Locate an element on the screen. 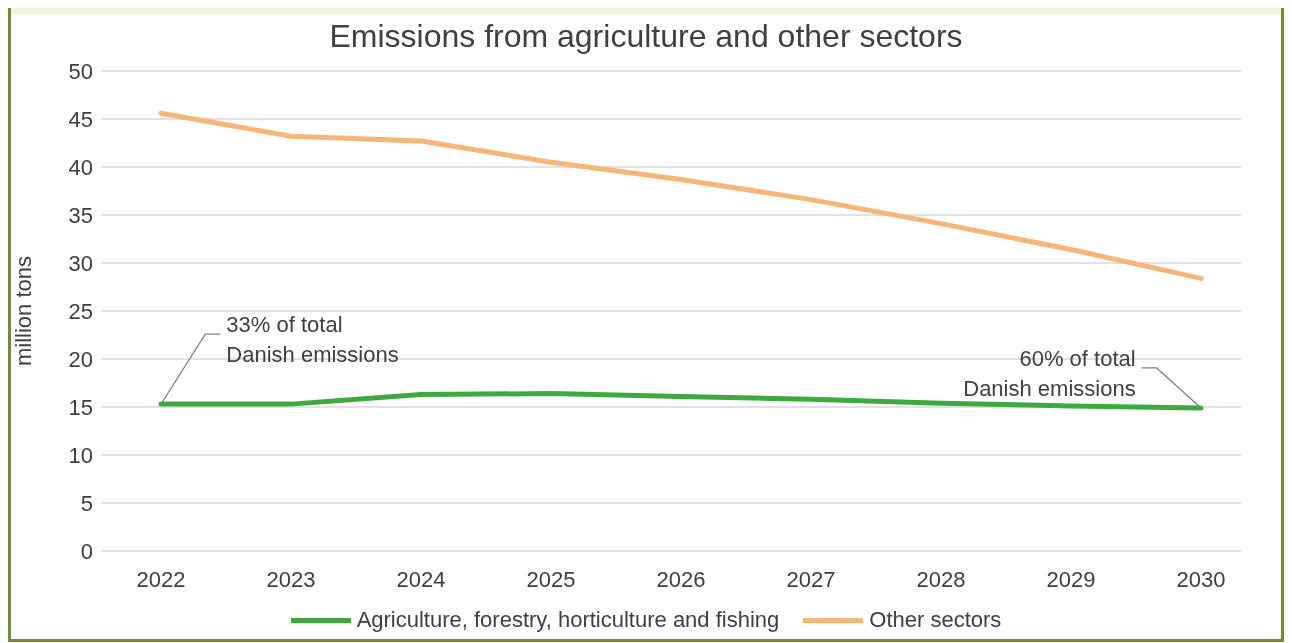  legend-label: Agriculture, forestry, horticulture and fishing is located at coordinates (568, 620).